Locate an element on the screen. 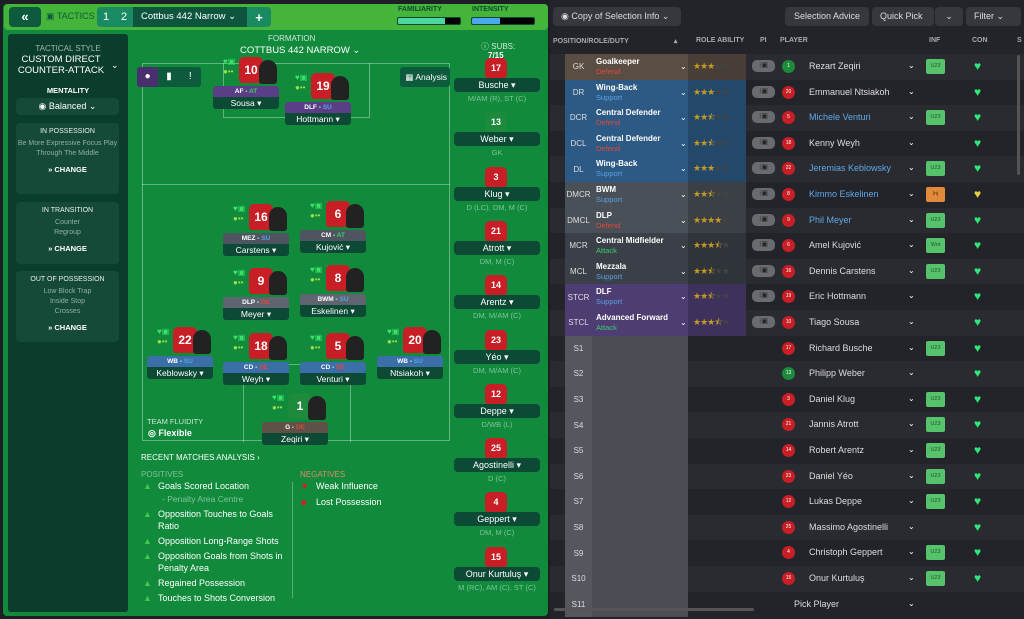  sub-player-selector: Yéo ▾ is located at coordinates (497, 356).